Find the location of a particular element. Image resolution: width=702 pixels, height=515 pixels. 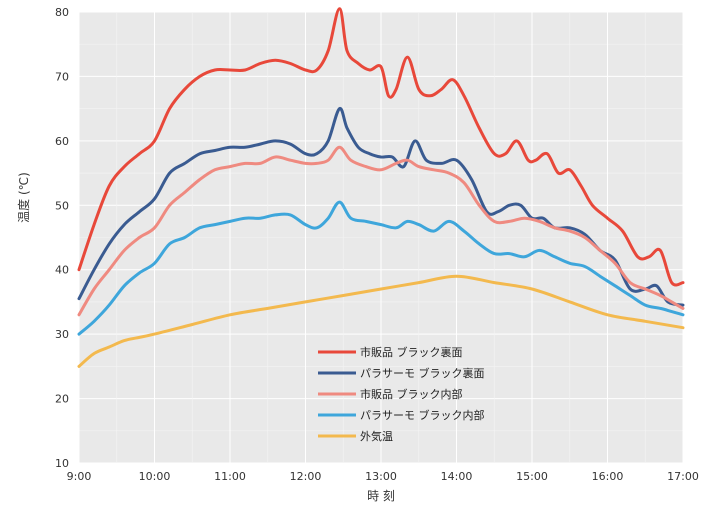

x-axis-title: 時 刻 is located at coordinates (381, 496).